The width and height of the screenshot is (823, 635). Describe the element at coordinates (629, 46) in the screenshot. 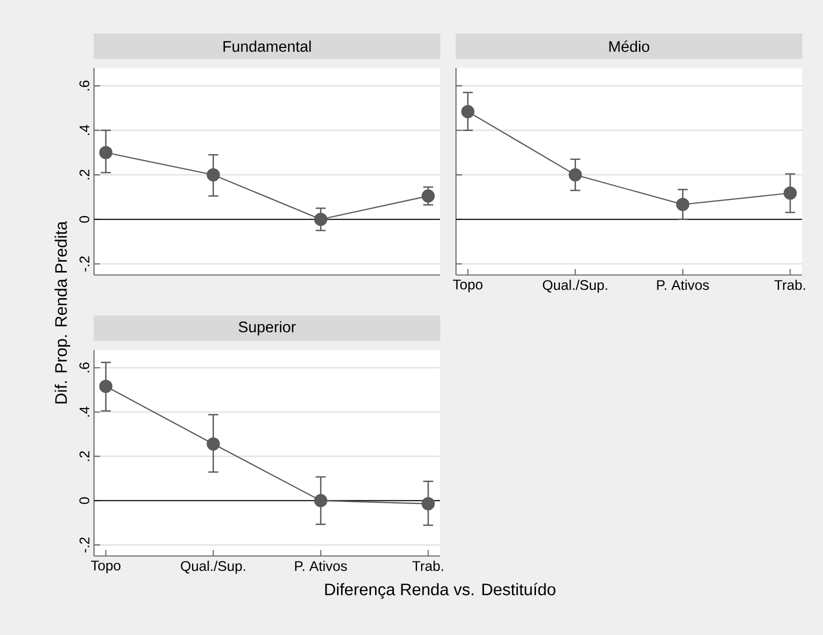

I see `chart-title: Médio` at that location.